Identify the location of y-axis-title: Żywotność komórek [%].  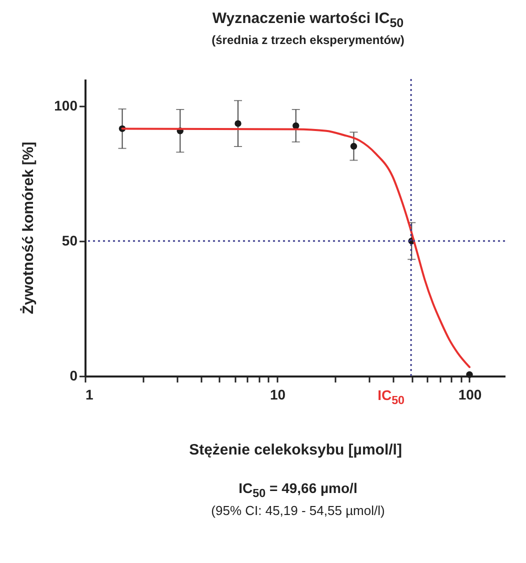
(29, 228).